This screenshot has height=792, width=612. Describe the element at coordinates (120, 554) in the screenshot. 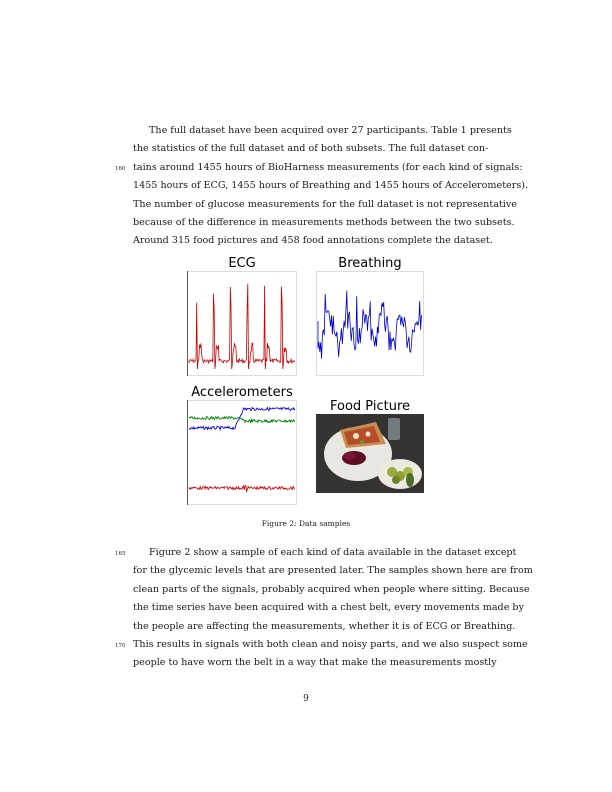

I see `line-number: 165` at that location.